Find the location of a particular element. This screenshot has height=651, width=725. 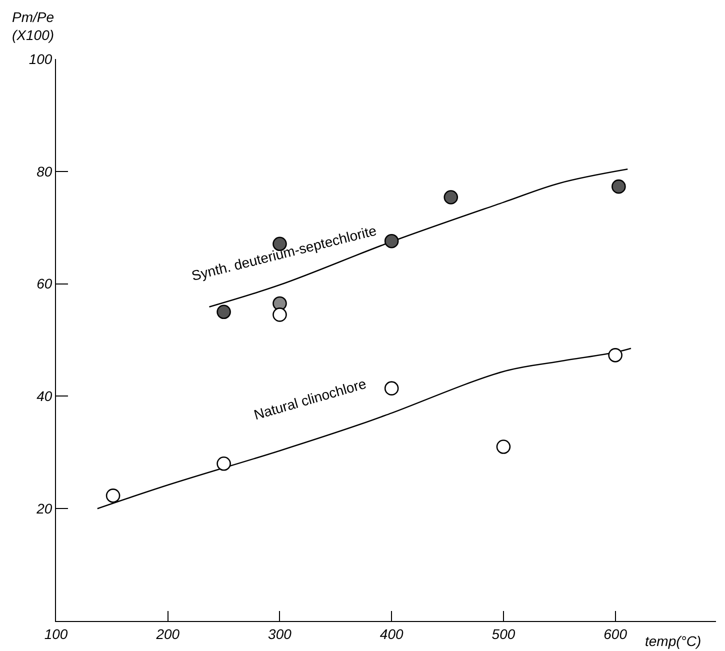

y-tick-label: 80 is located at coordinates (44, 171).